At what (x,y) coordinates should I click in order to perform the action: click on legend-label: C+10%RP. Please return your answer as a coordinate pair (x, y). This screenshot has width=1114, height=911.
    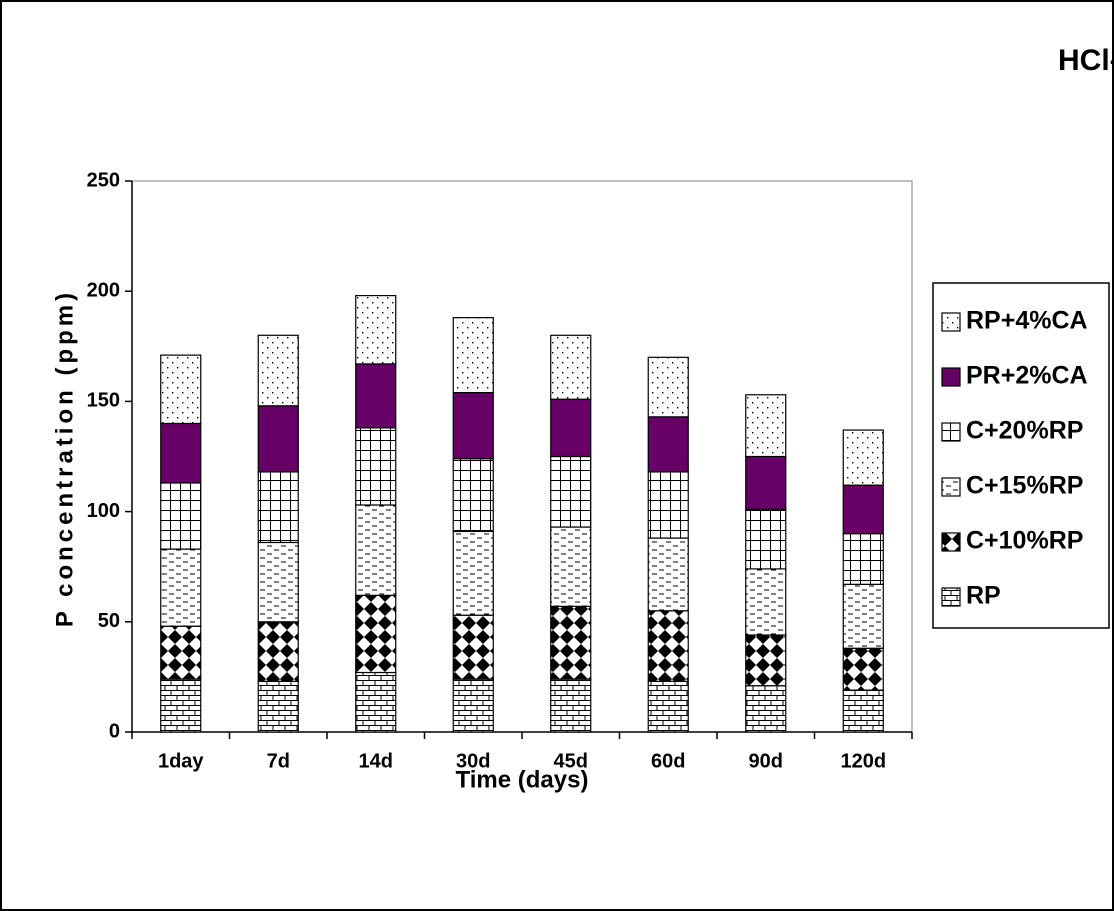
    Looking at the image, I should click on (1024, 541).